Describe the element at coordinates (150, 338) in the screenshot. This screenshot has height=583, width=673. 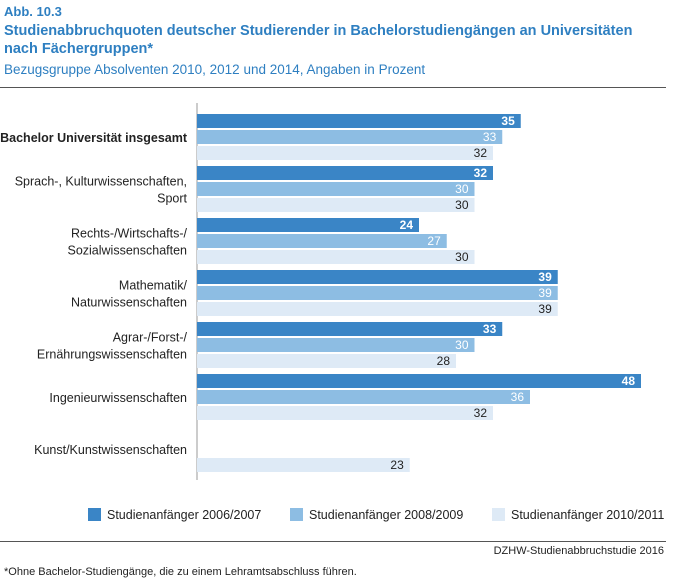
I see `category-label: Agrar-/Forst-/` at that location.